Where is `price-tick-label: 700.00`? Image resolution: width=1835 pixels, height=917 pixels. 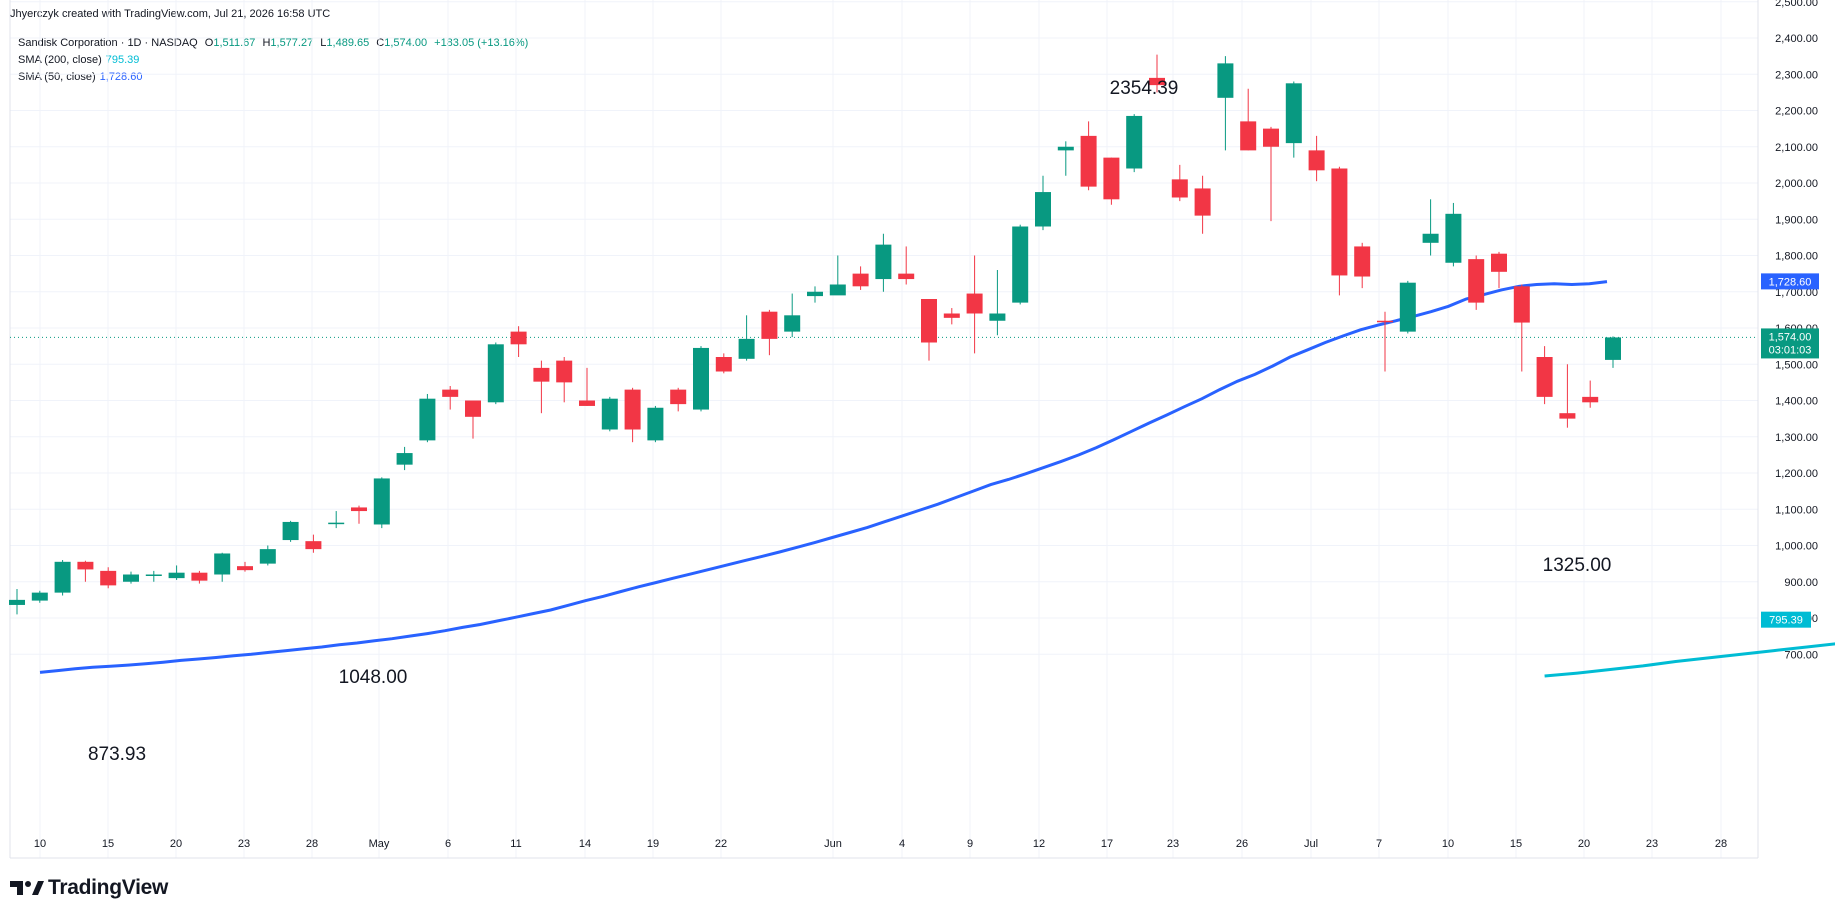
price-tick-label: 700.00 is located at coordinates (1801, 655).